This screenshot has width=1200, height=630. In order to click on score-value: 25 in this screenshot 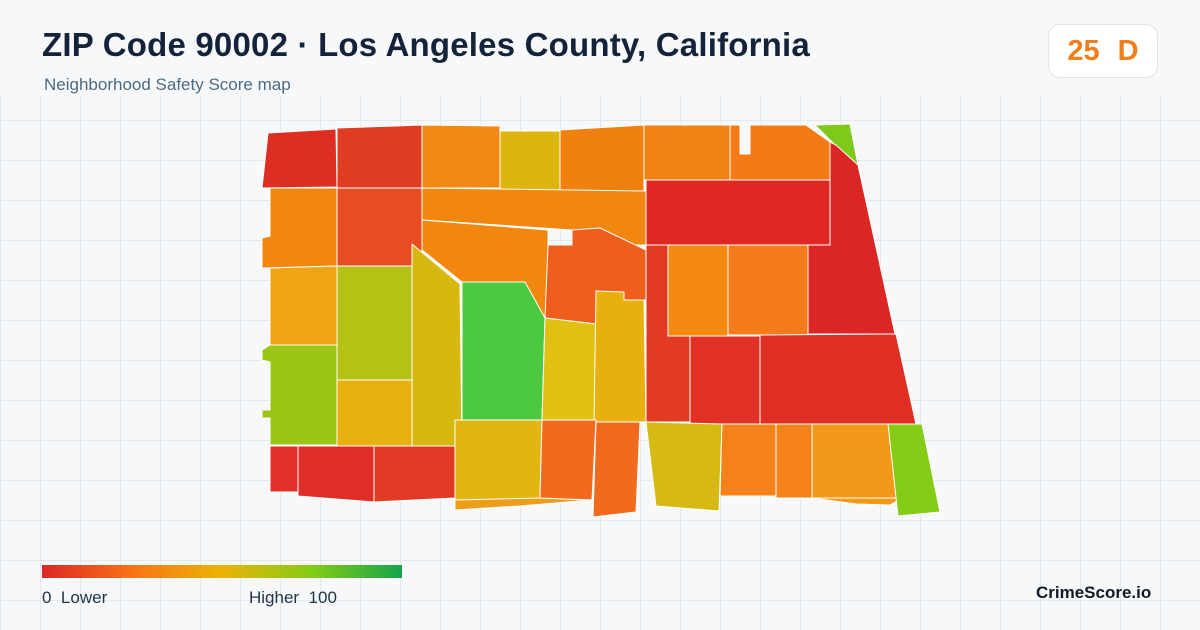, I will do `click(1083, 50)`.